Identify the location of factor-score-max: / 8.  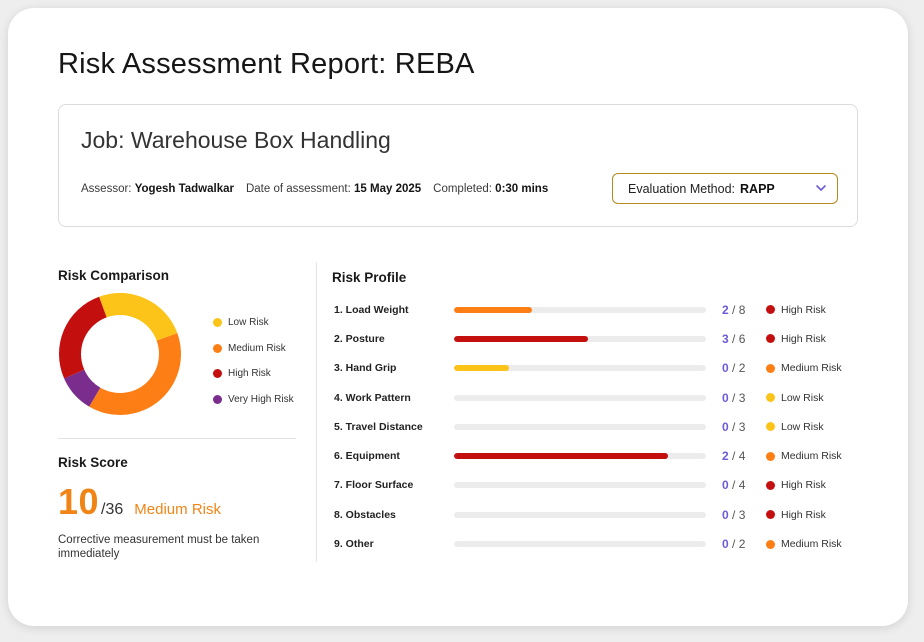
(739, 309).